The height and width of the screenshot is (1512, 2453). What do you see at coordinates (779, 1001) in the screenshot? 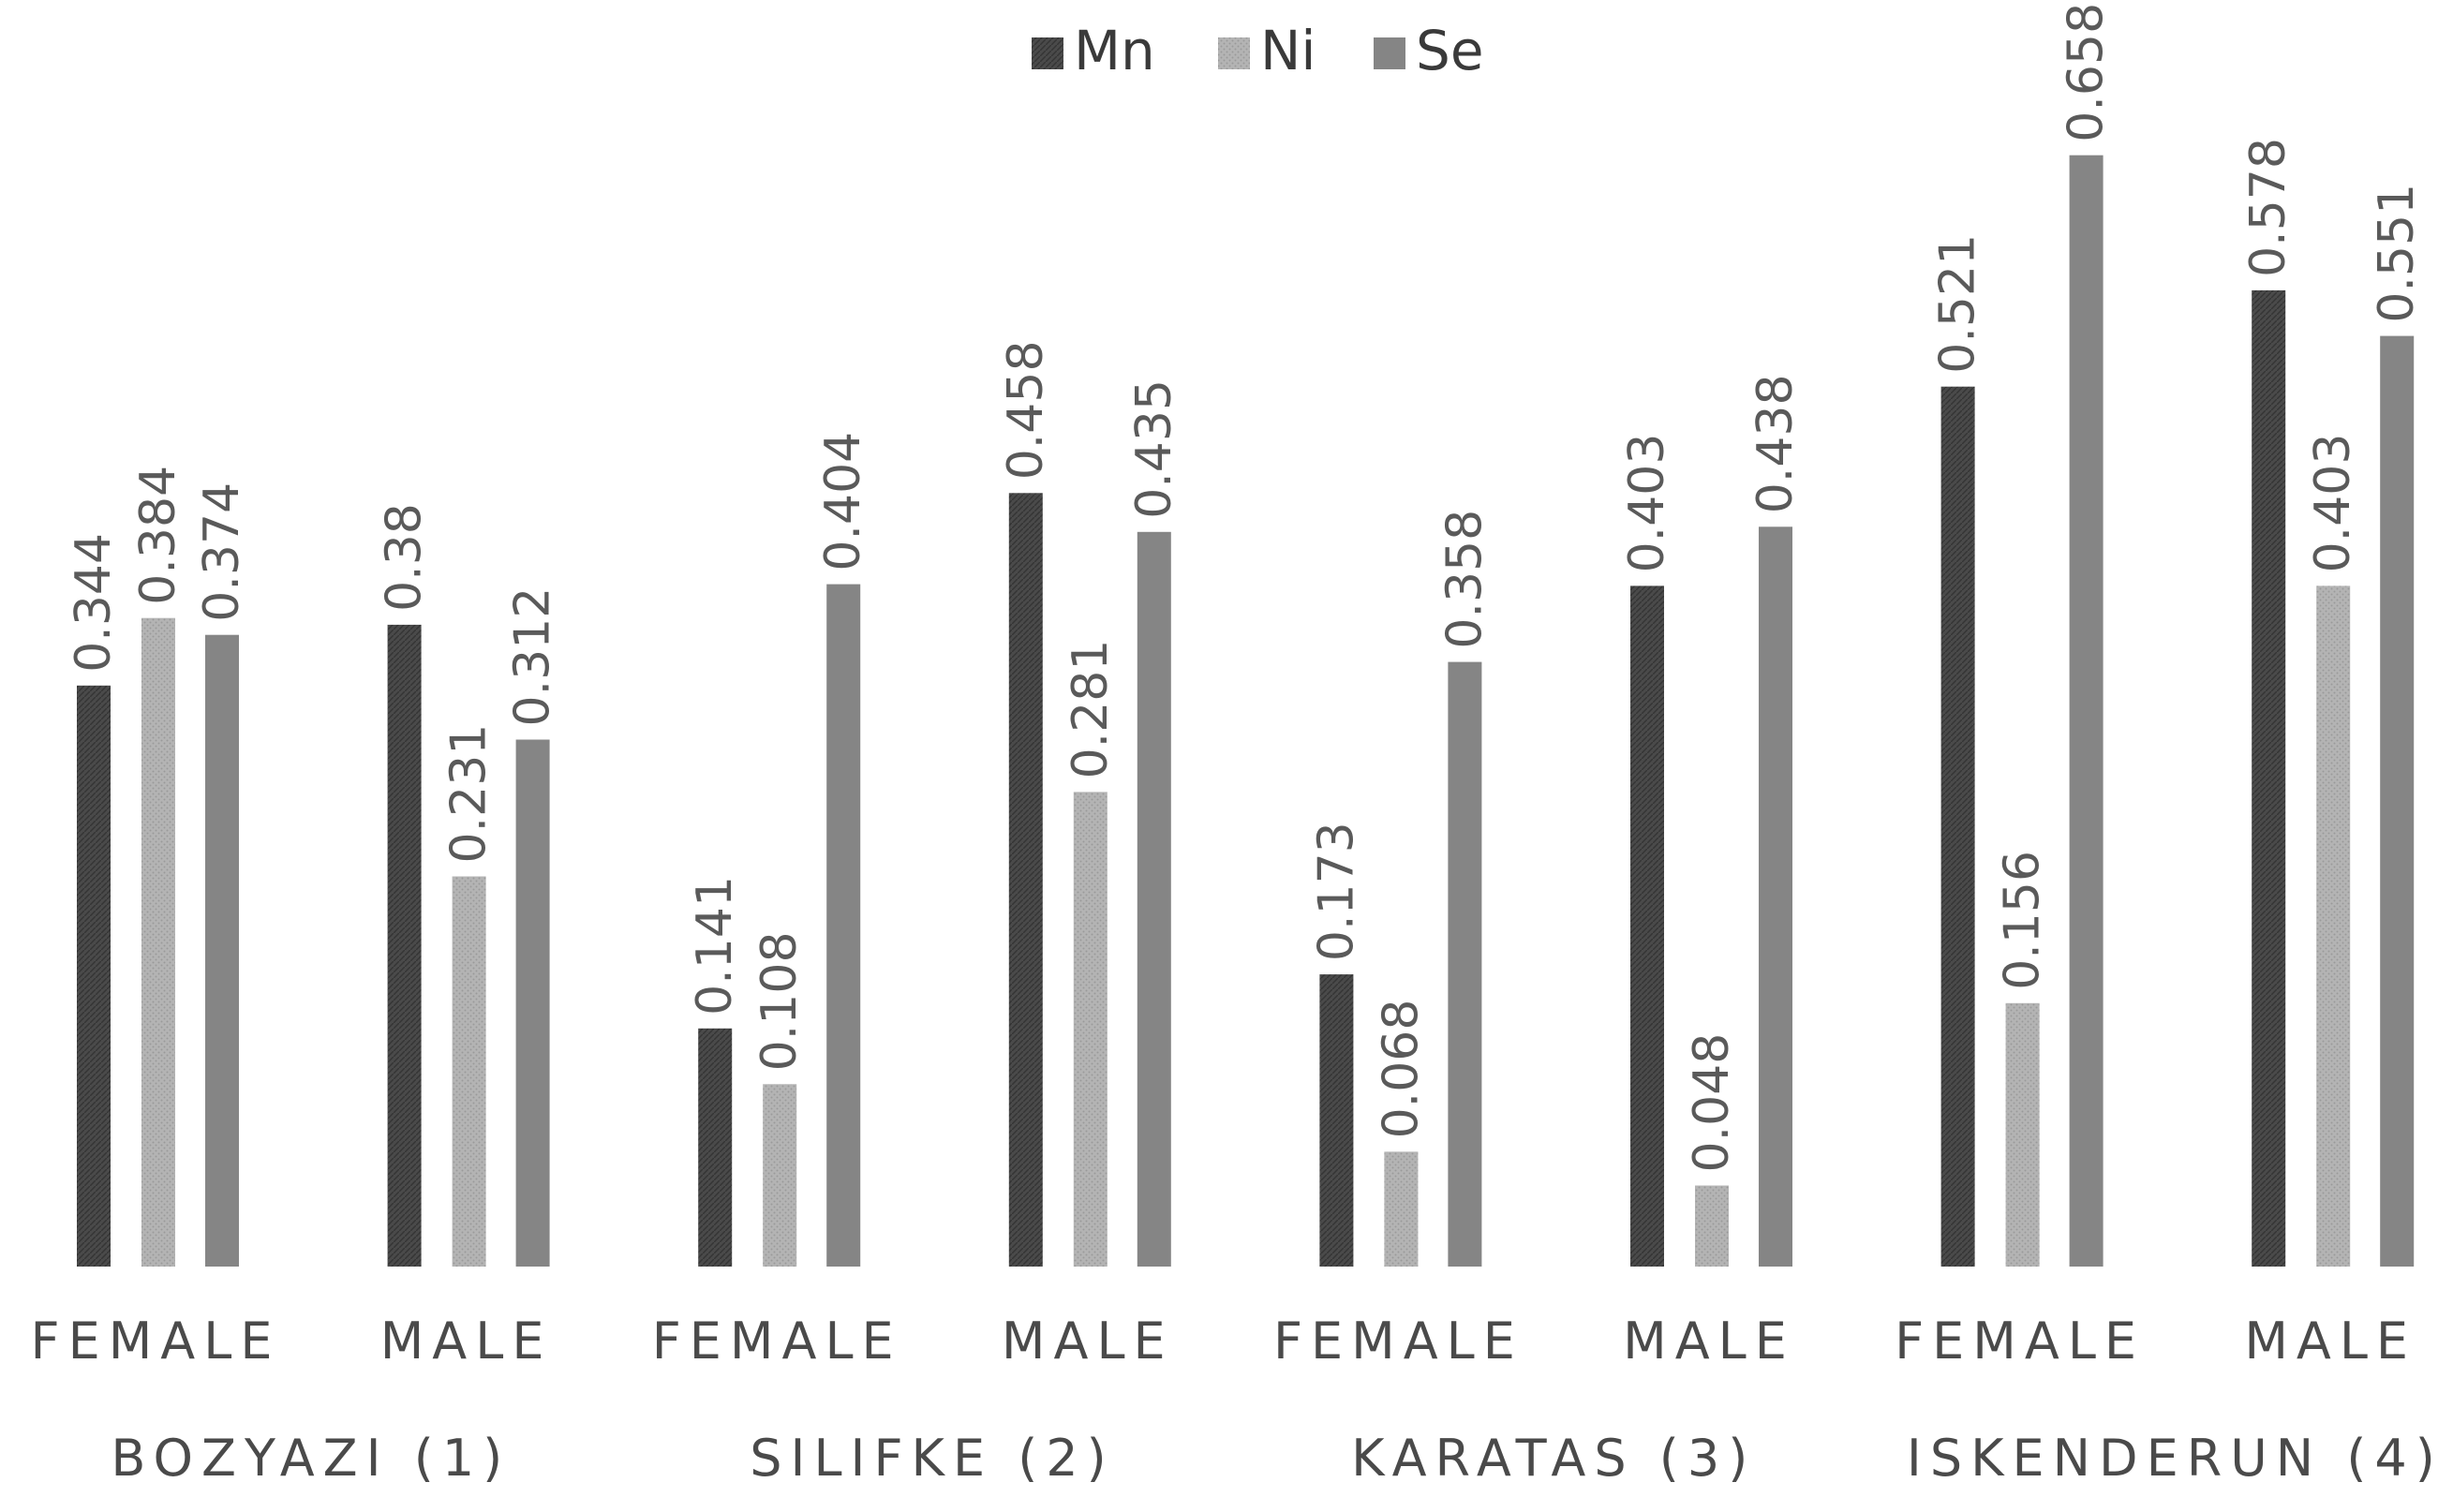
I see `value-label-ni-2: 0.108` at bounding box center [779, 1001].